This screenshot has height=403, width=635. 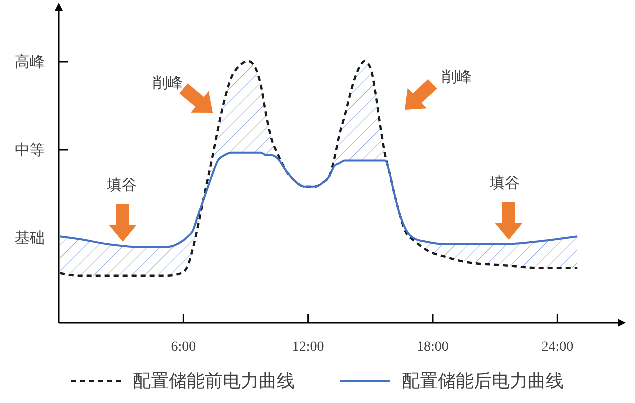 What do you see at coordinates (214, 381) in the screenshot?
I see `legend-label: 配置储能前电力曲线` at bounding box center [214, 381].